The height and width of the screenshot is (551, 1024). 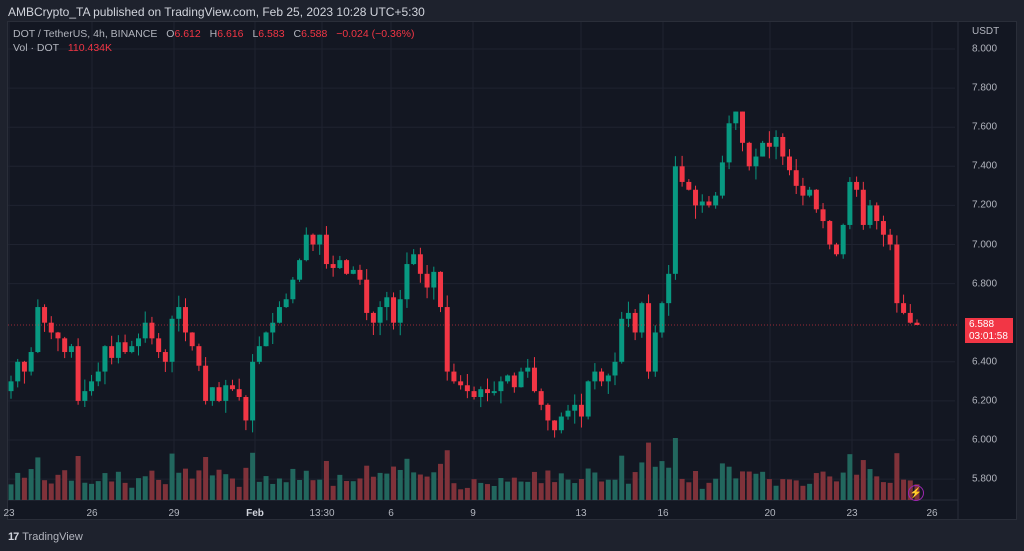 I want to click on price-tick: 7.200, so click(x=985, y=205).